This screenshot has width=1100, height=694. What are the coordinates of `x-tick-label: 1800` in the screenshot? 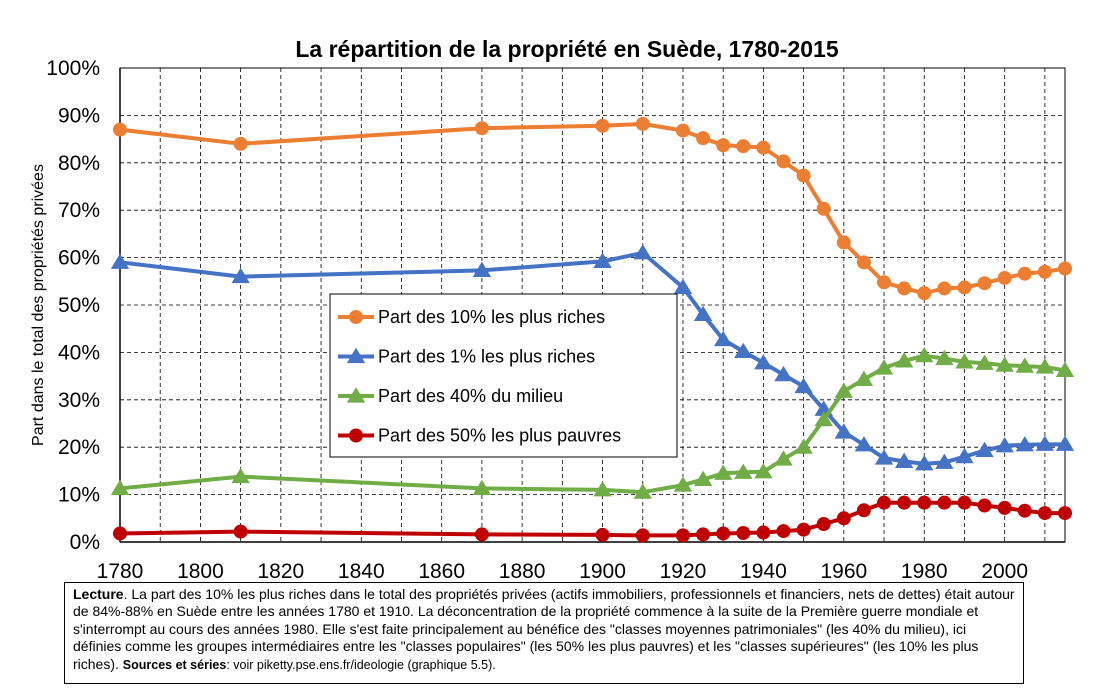 It's located at (200, 570).